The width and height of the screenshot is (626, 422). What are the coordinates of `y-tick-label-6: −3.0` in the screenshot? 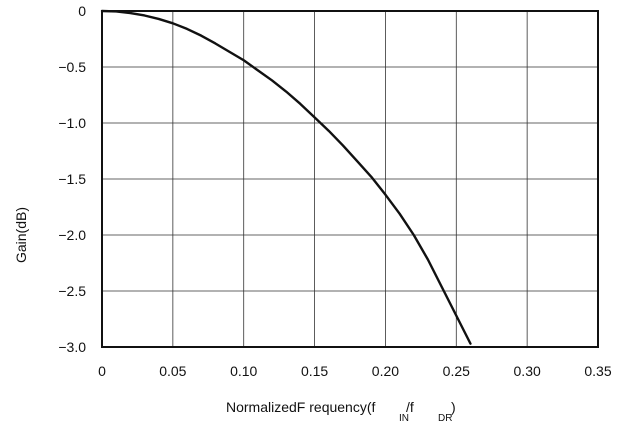 It's located at (72, 347).